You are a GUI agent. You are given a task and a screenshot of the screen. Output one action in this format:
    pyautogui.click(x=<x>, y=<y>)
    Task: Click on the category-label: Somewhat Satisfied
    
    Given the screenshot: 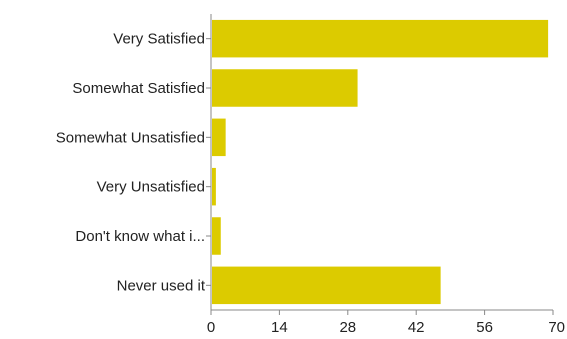 What is the action you would take?
    pyautogui.click(x=138, y=88)
    